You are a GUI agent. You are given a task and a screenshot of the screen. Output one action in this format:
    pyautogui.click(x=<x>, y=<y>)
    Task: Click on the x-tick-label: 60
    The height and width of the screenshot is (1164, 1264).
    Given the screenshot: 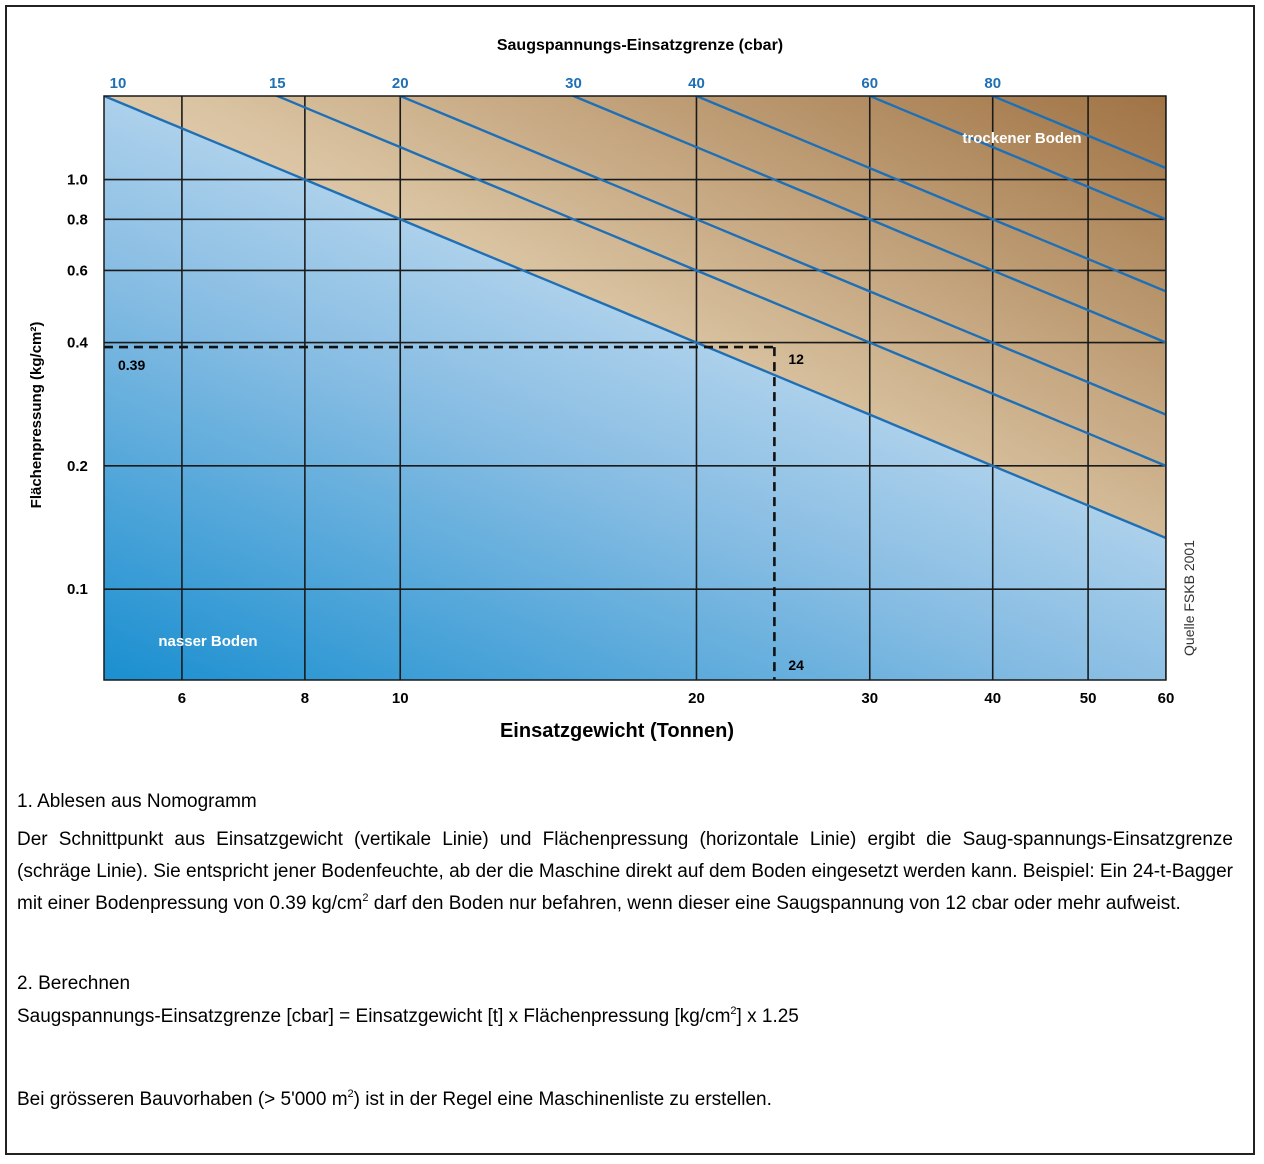 What is the action you would take?
    pyautogui.click(x=1166, y=698)
    